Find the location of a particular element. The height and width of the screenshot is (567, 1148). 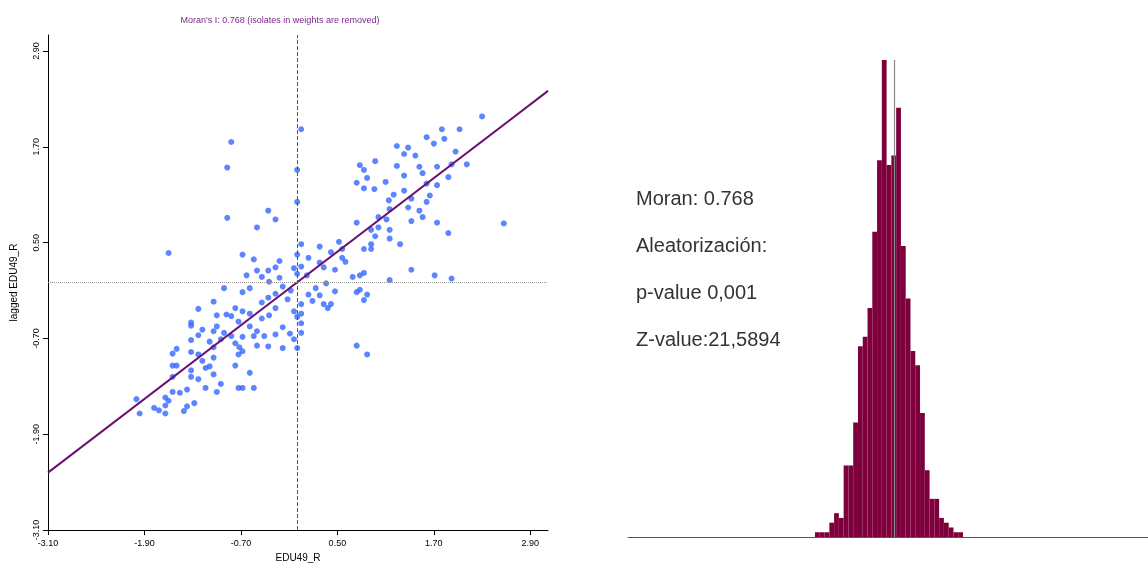

y-tick-label: 1.70 is located at coordinates (35, 147).